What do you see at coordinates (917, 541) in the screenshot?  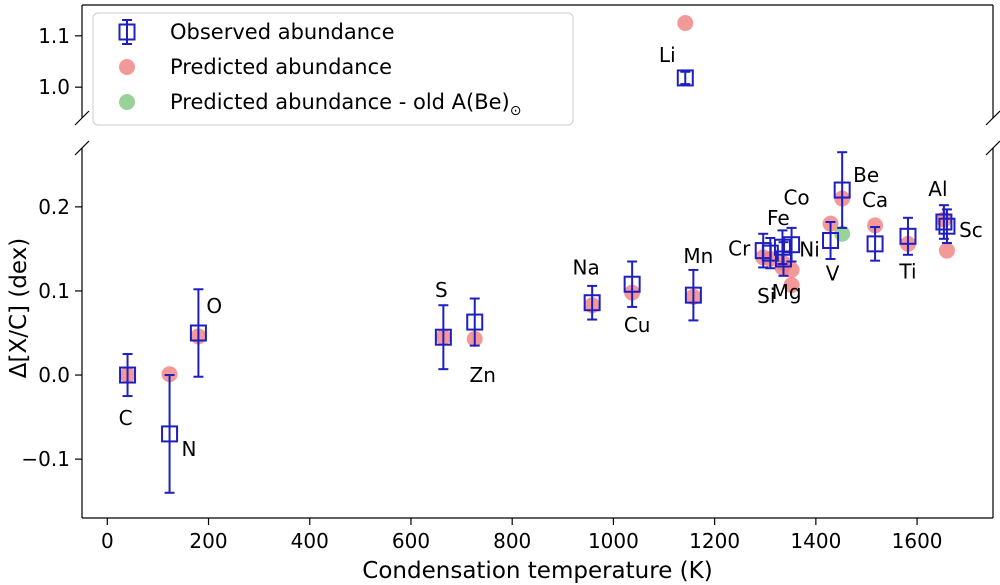 I see `x-tick-label: 1600` at bounding box center [917, 541].